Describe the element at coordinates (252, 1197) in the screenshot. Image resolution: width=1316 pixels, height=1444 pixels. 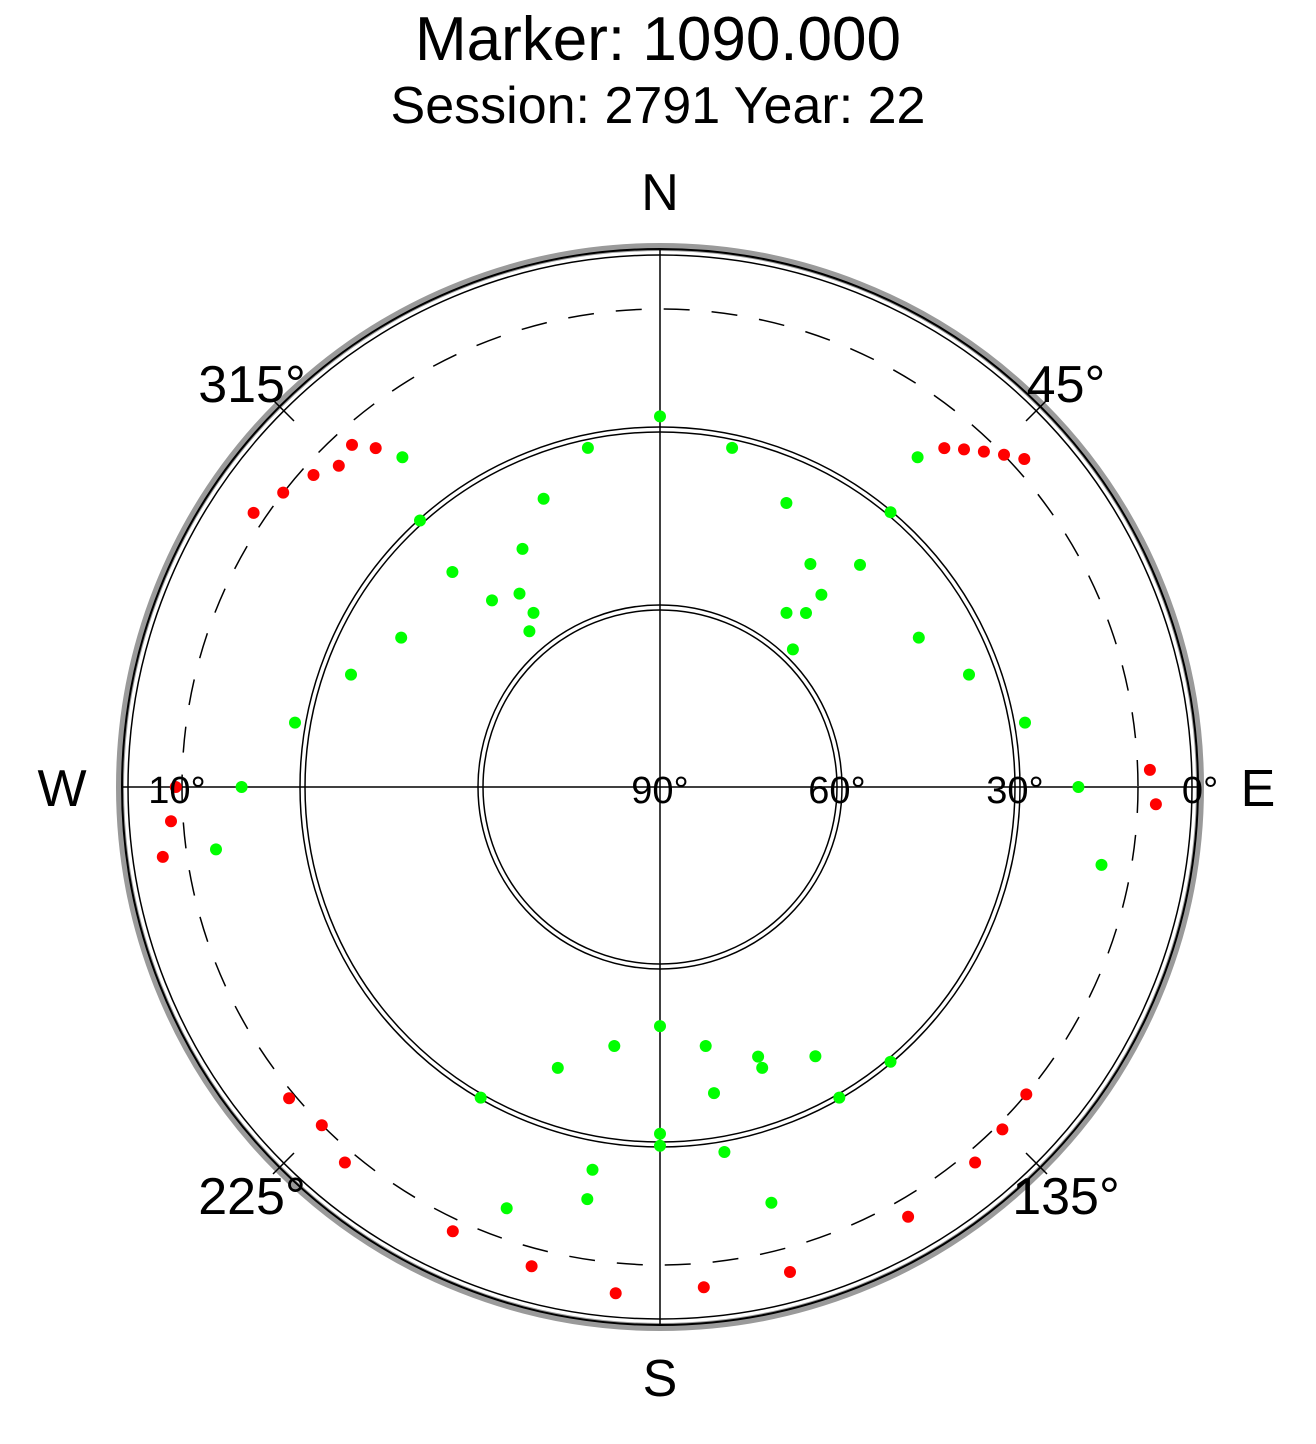
I see `azimuth-label-225: 225°` at that location.